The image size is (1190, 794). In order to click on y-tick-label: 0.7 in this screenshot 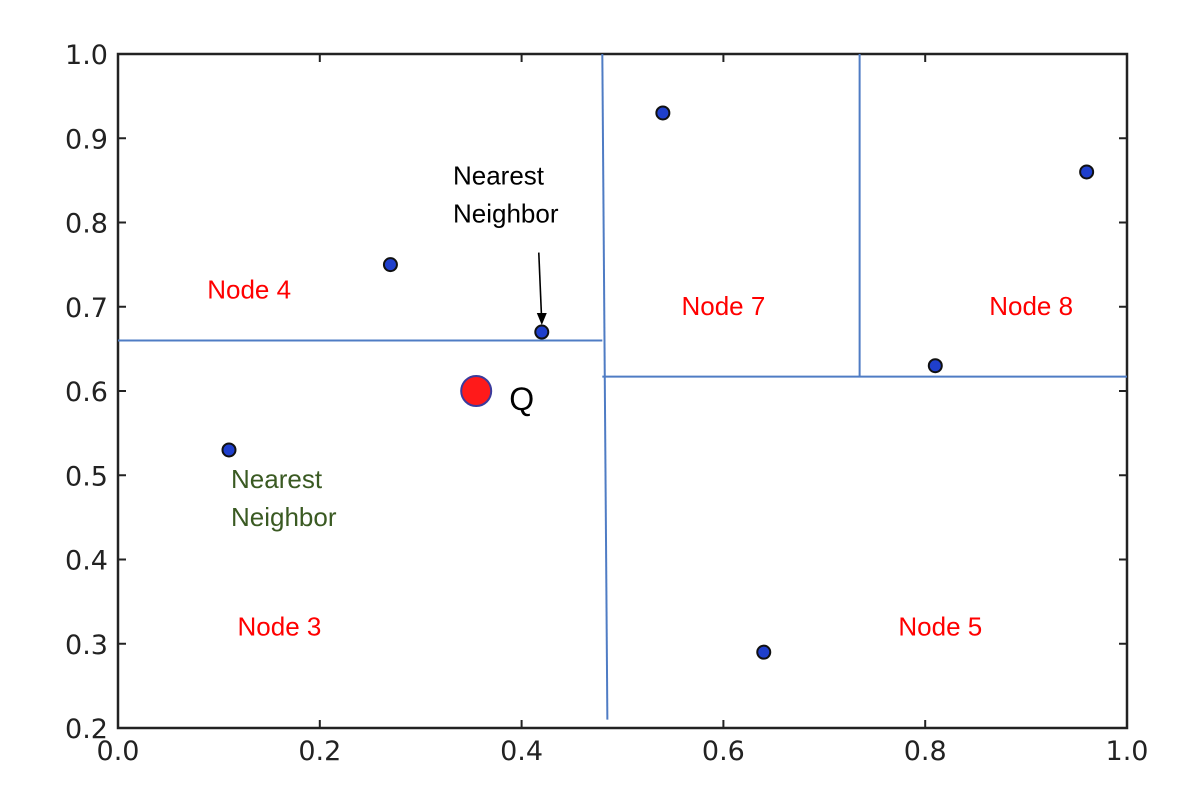, I will do `click(86, 308)`.